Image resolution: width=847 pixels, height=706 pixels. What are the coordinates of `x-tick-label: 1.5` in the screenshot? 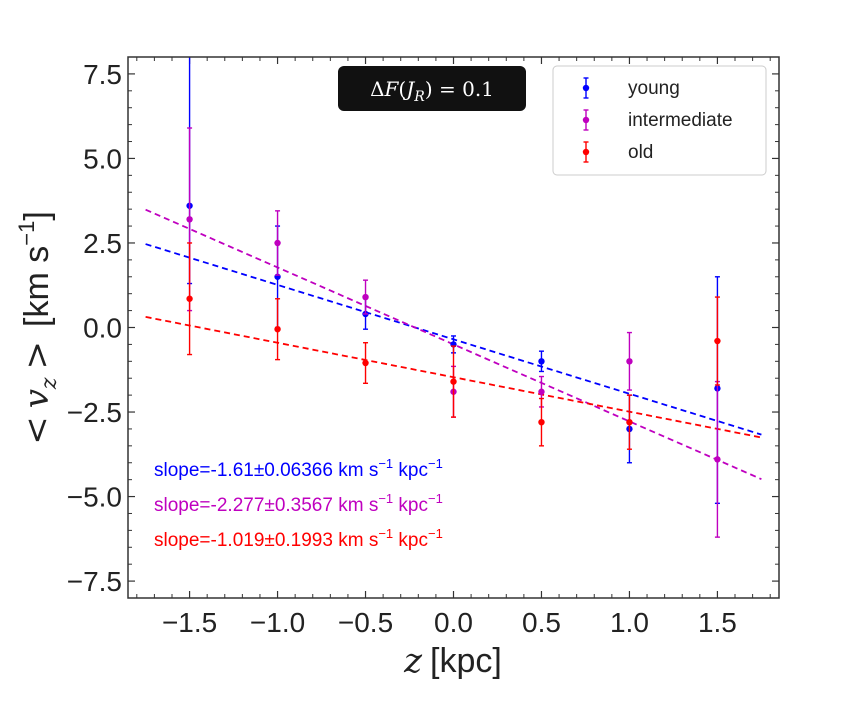 It's located at (717, 622).